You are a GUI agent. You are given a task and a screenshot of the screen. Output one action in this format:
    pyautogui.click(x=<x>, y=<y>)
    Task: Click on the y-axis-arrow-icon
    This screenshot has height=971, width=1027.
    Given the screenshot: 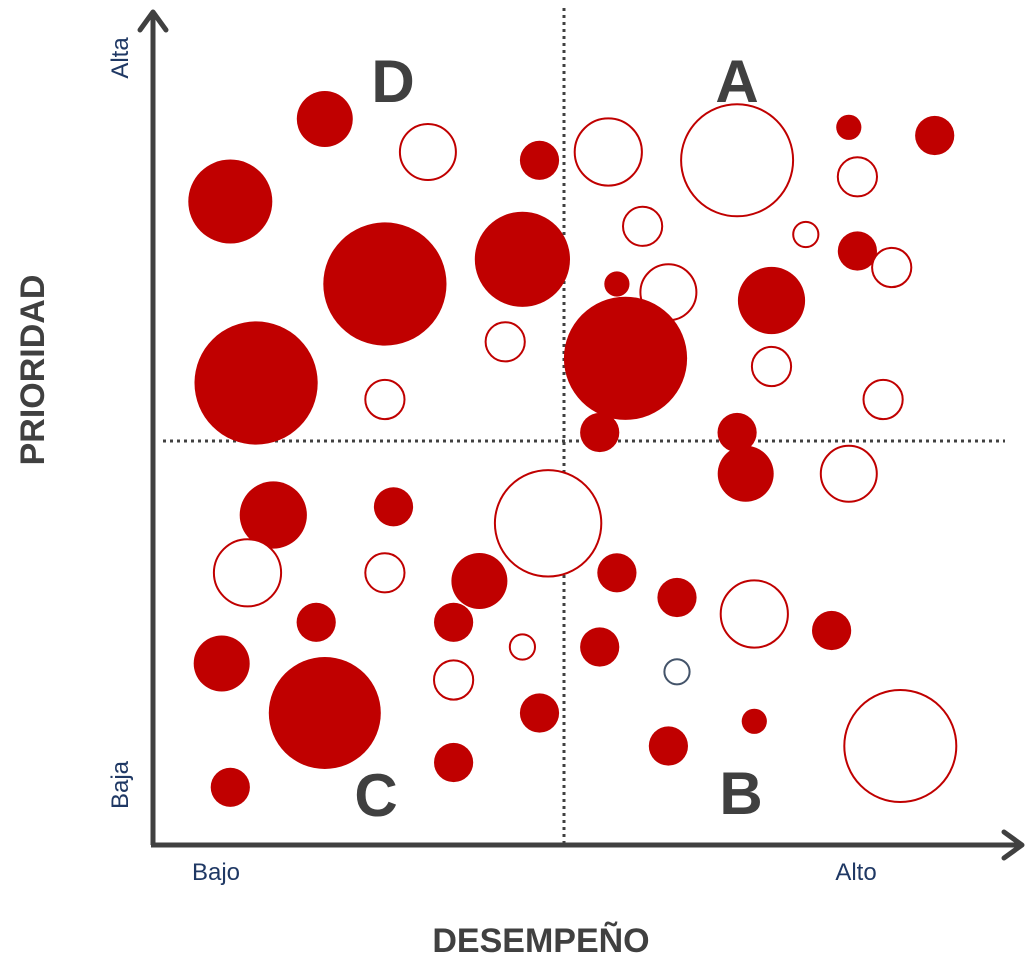 What is the action you would take?
    pyautogui.click(x=153, y=21)
    